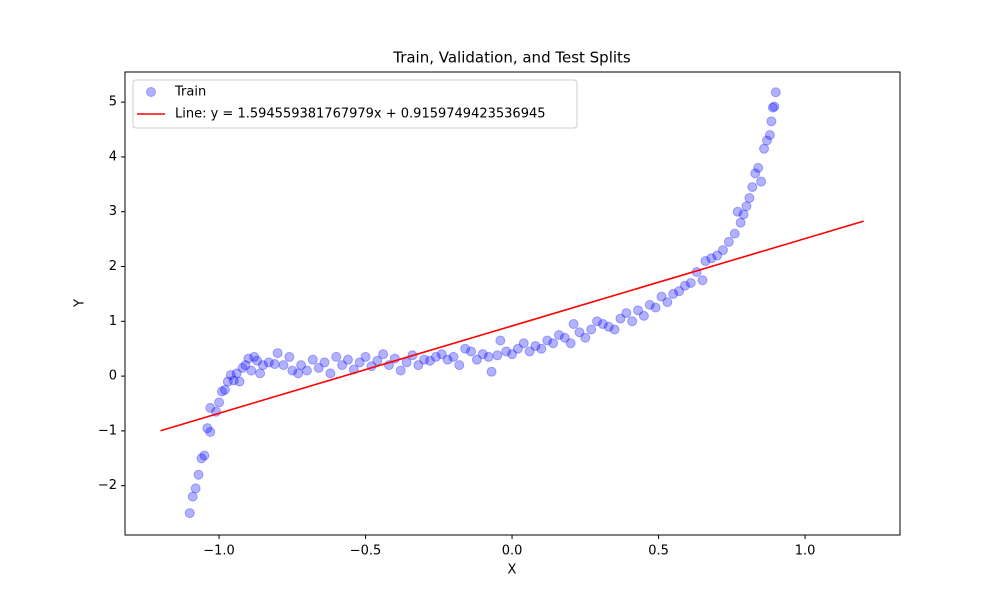  What do you see at coordinates (113, 321) in the screenshot?
I see `y-tick-label: 1` at bounding box center [113, 321].